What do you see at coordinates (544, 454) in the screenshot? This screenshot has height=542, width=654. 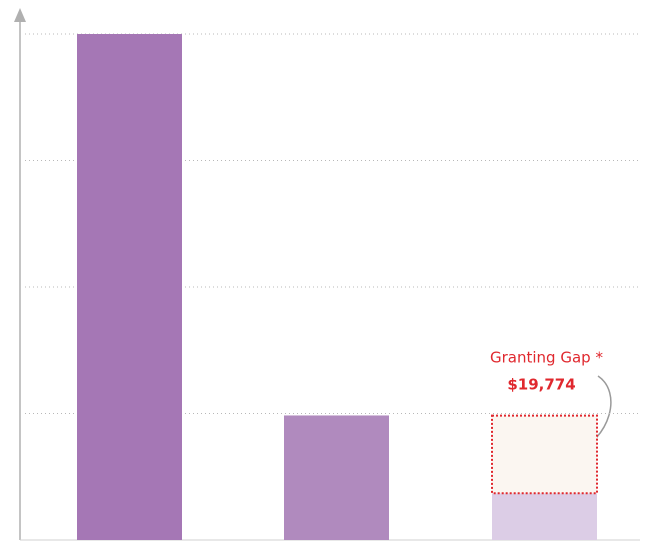 I see `gap-segment` at bounding box center [544, 454].